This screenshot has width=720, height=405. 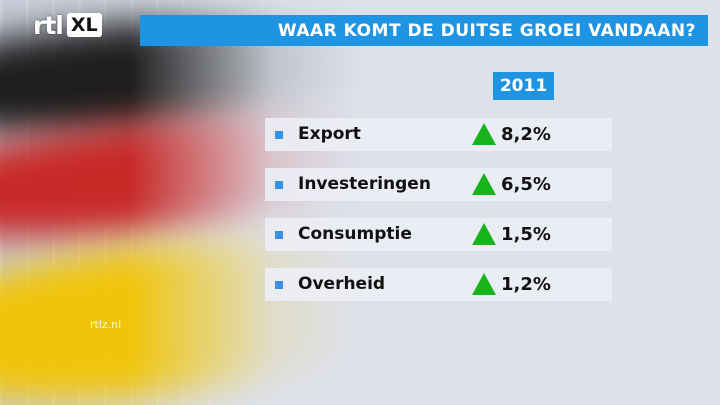 What do you see at coordinates (526, 134) in the screenshot?
I see `row-value: 8,2%` at bounding box center [526, 134].